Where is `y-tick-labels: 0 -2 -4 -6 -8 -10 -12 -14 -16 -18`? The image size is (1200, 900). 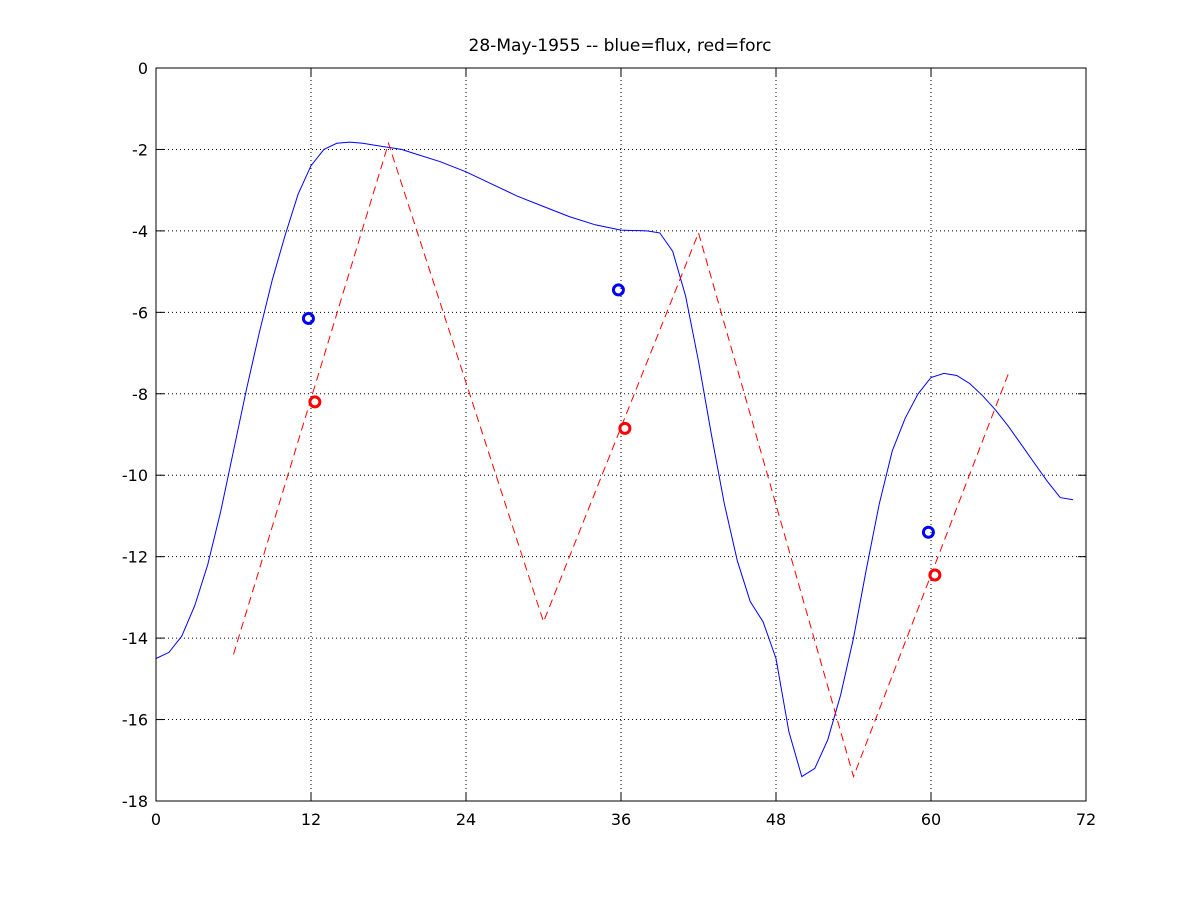
y-tick-labels: 0 -2 -4 -6 -8 -10 -12 -14 -16 -18 is located at coordinates (135, 435).